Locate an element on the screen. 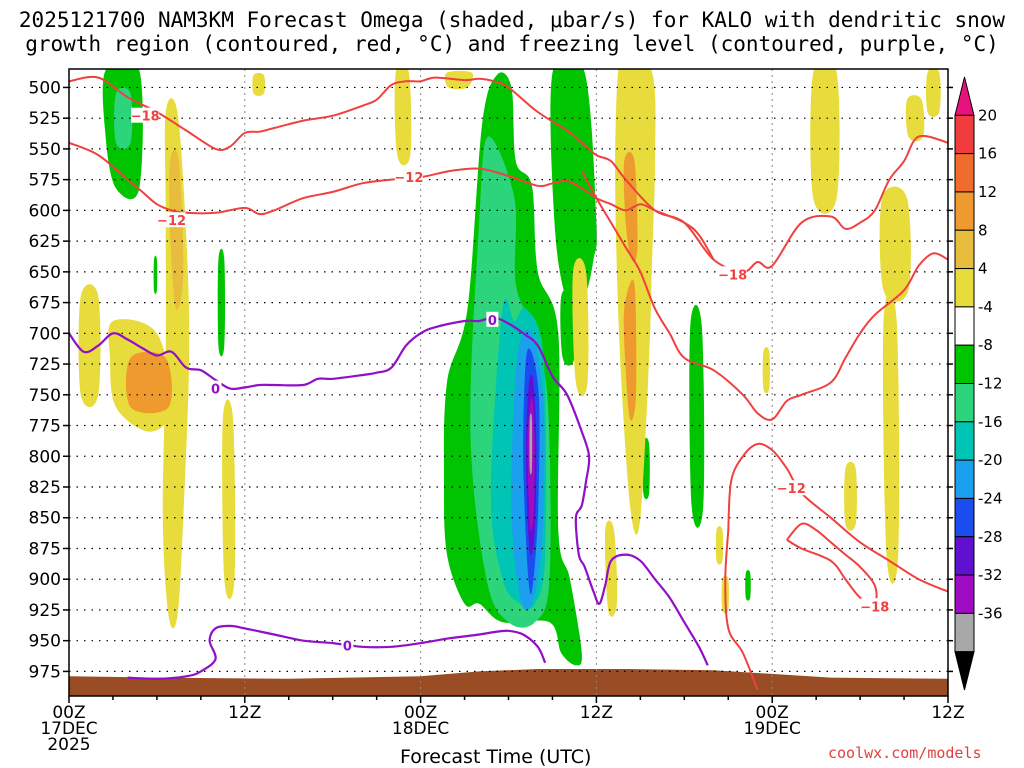 The width and height of the screenshot is (1024, 768). y-tick-label: 775 is located at coordinates (45, 427).